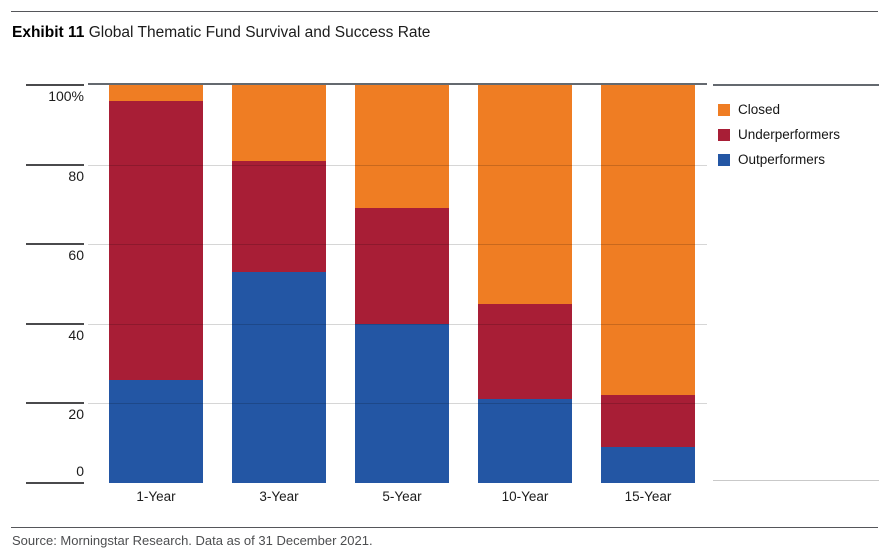  I want to click on segment-outperformers-5-year, so click(402, 403).